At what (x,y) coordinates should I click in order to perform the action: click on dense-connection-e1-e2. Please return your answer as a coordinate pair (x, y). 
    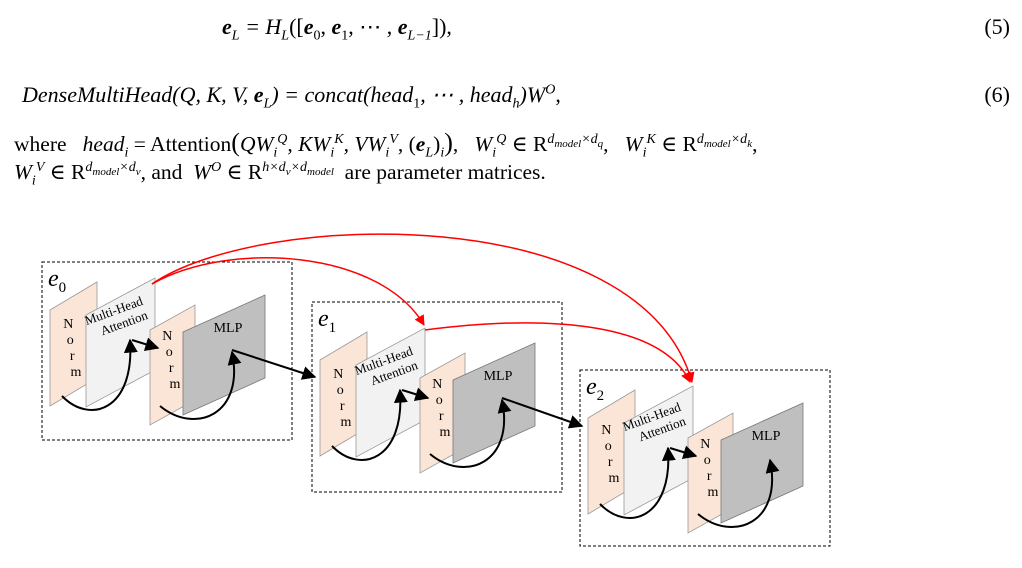
    Looking at the image, I should click on (557, 352).